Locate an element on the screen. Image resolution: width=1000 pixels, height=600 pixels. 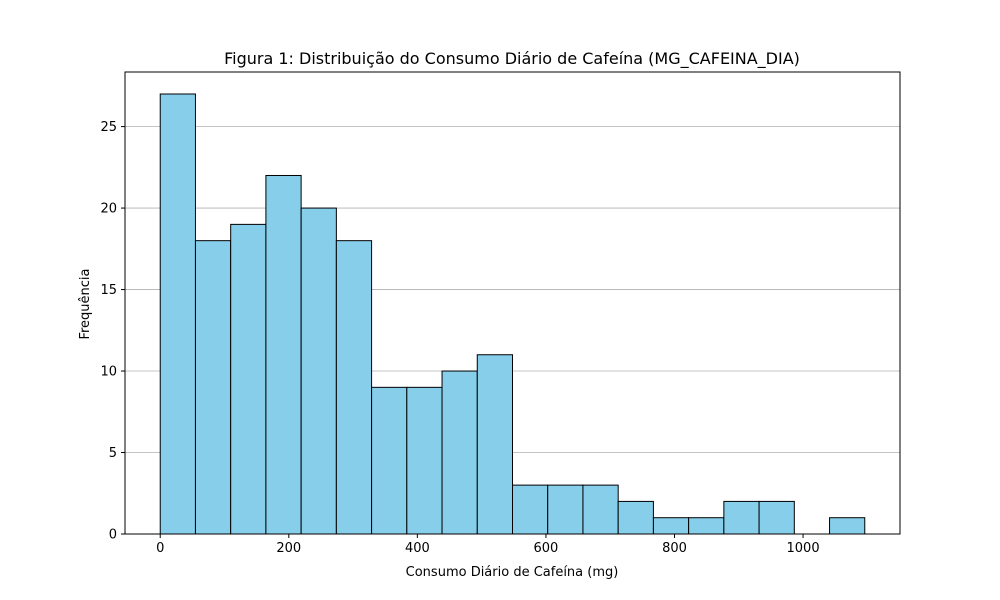
y-tick-label: 0 is located at coordinates (113, 535).